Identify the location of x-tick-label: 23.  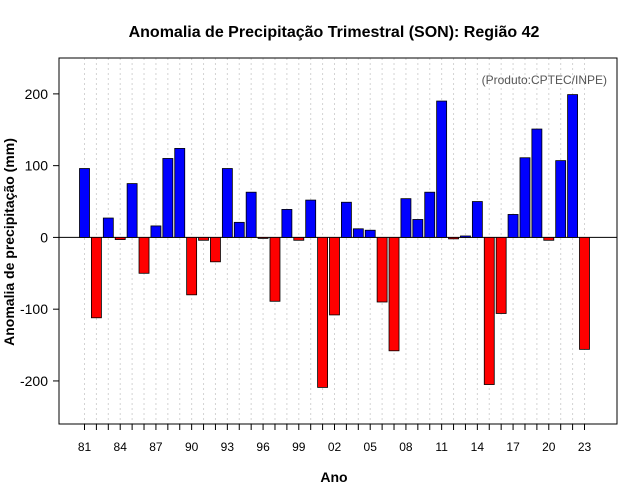
(585, 447).